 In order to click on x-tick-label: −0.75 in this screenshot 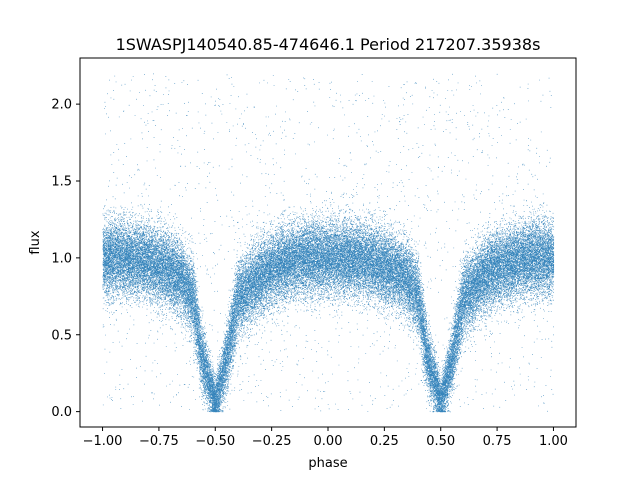, I will do `click(159, 441)`.